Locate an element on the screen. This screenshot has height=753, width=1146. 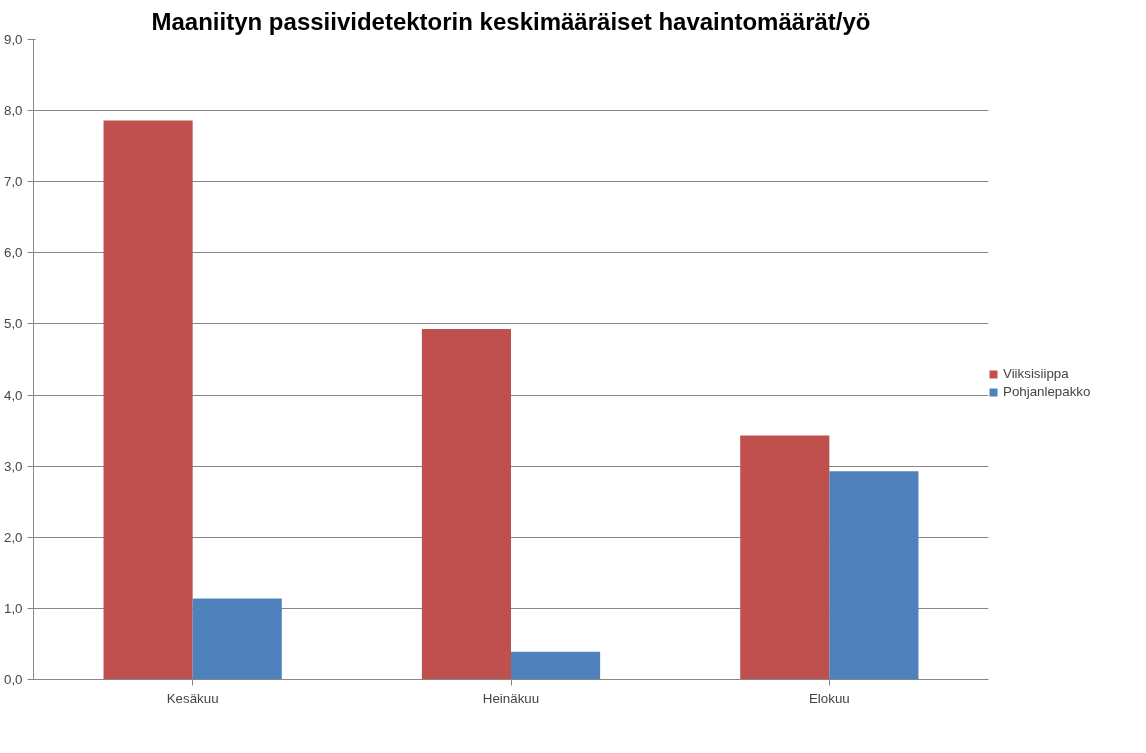
y-tick-label: 1,0 is located at coordinates (13, 608).